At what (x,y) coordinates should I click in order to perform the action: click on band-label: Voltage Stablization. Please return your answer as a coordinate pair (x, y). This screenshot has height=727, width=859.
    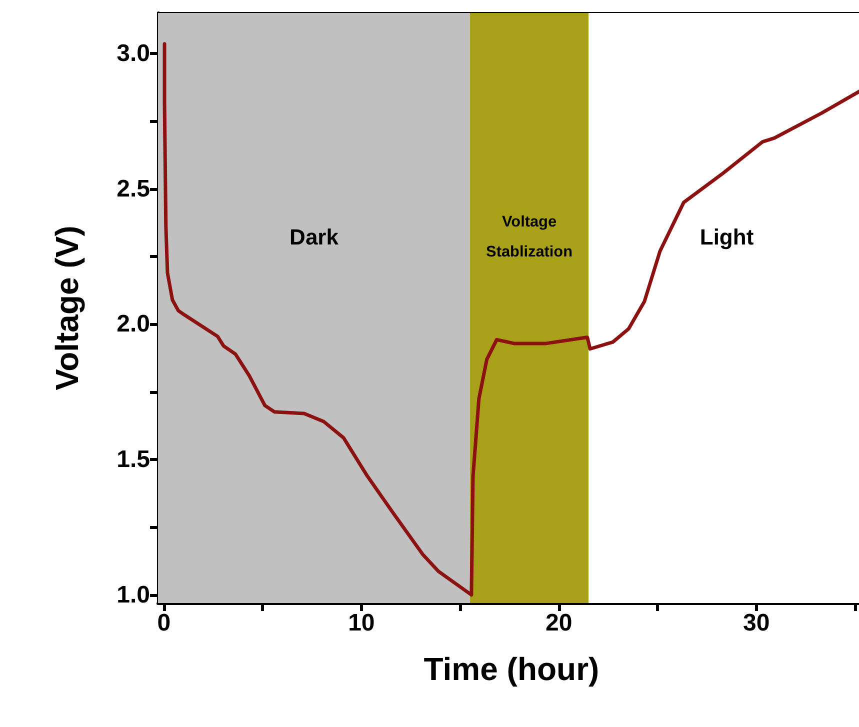
    Looking at the image, I should click on (529, 237).